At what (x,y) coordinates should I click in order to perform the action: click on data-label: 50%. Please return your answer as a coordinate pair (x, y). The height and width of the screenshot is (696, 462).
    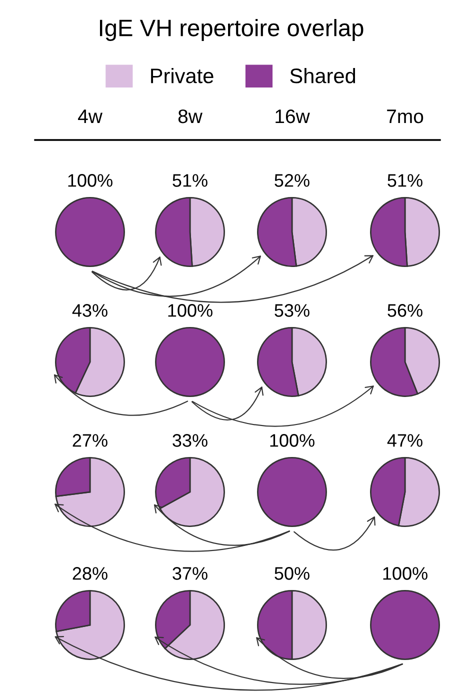
    Looking at the image, I should click on (292, 573).